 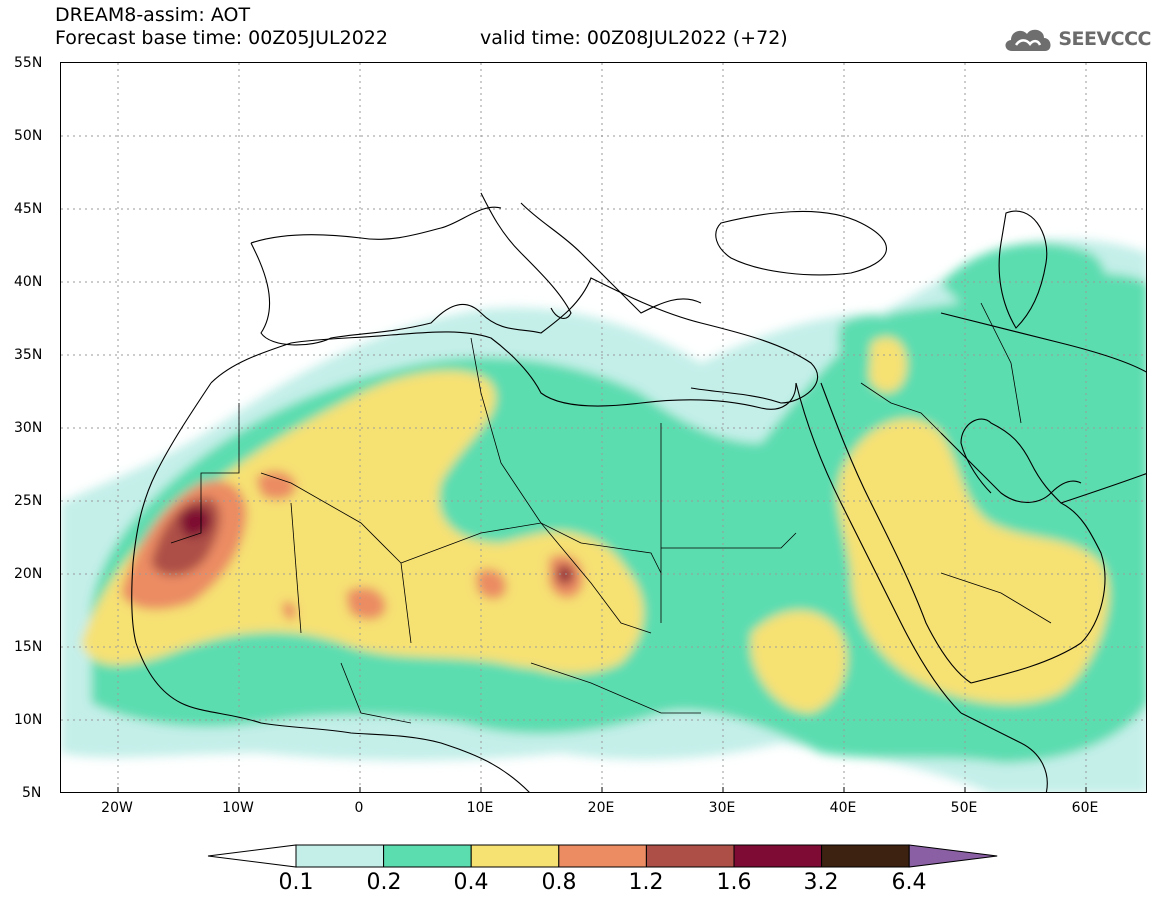 I want to click on aot-band-0-4-central, so click(x=557, y=609).